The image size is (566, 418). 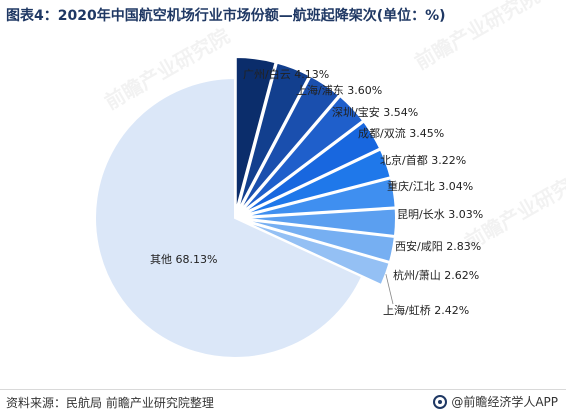 I want to click on brand-credit: @前瞻经济学人APP, so click(x=495, y=401).